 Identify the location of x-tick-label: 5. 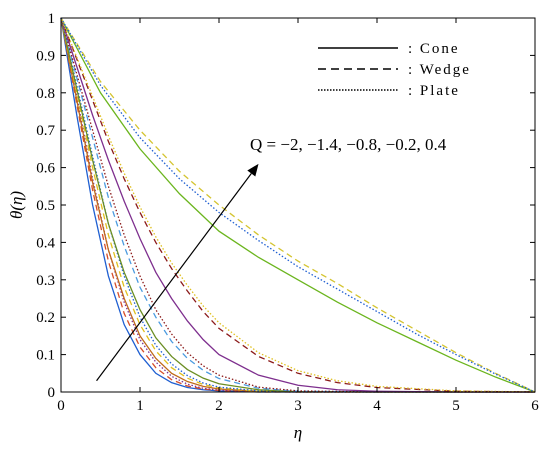
(456, 406).